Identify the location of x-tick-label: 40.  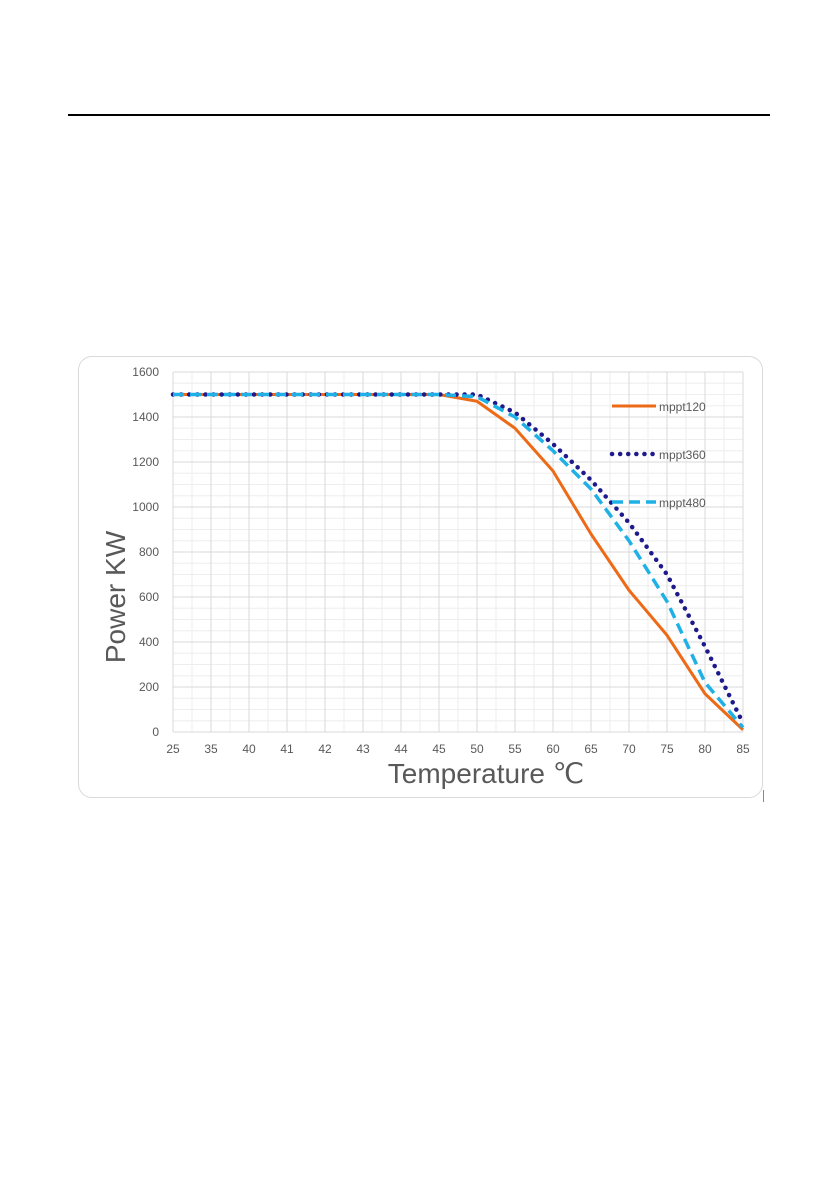
(249, 749).